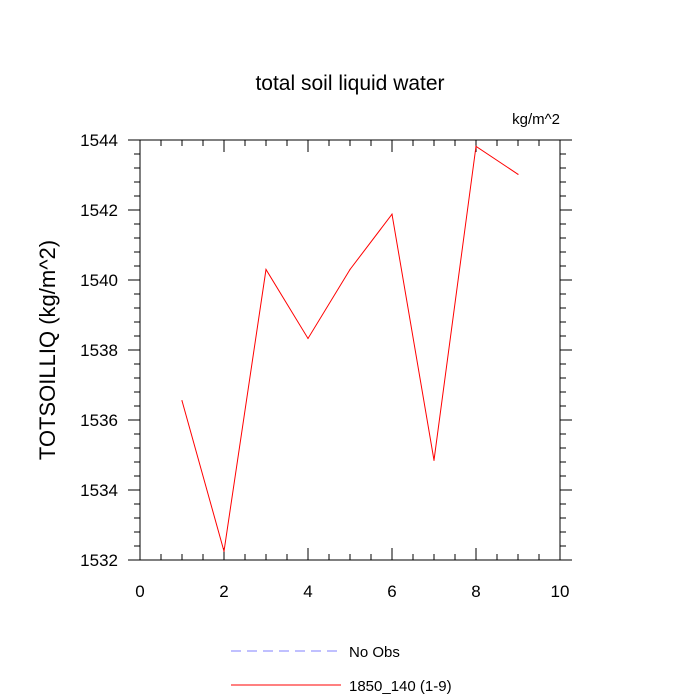 Image resolution: width=700 pixels, height=700 pixels. I want to click on x-tick-label: 4, so click(307, 591).